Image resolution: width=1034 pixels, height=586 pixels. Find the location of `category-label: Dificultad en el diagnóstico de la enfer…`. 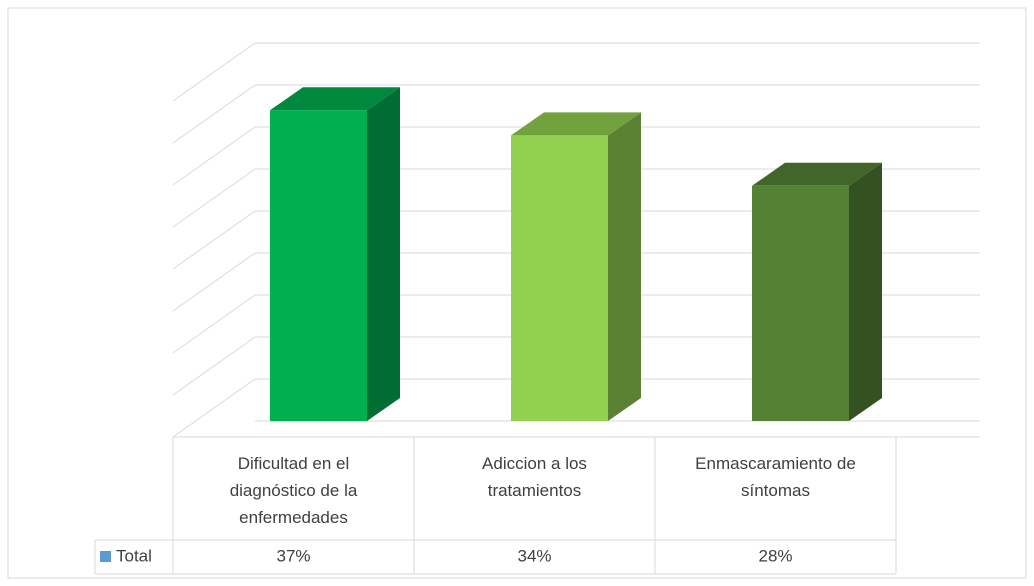

category-label: Dificultad en el diagnóstico de la enfer… is located at coordinates (293, 490).